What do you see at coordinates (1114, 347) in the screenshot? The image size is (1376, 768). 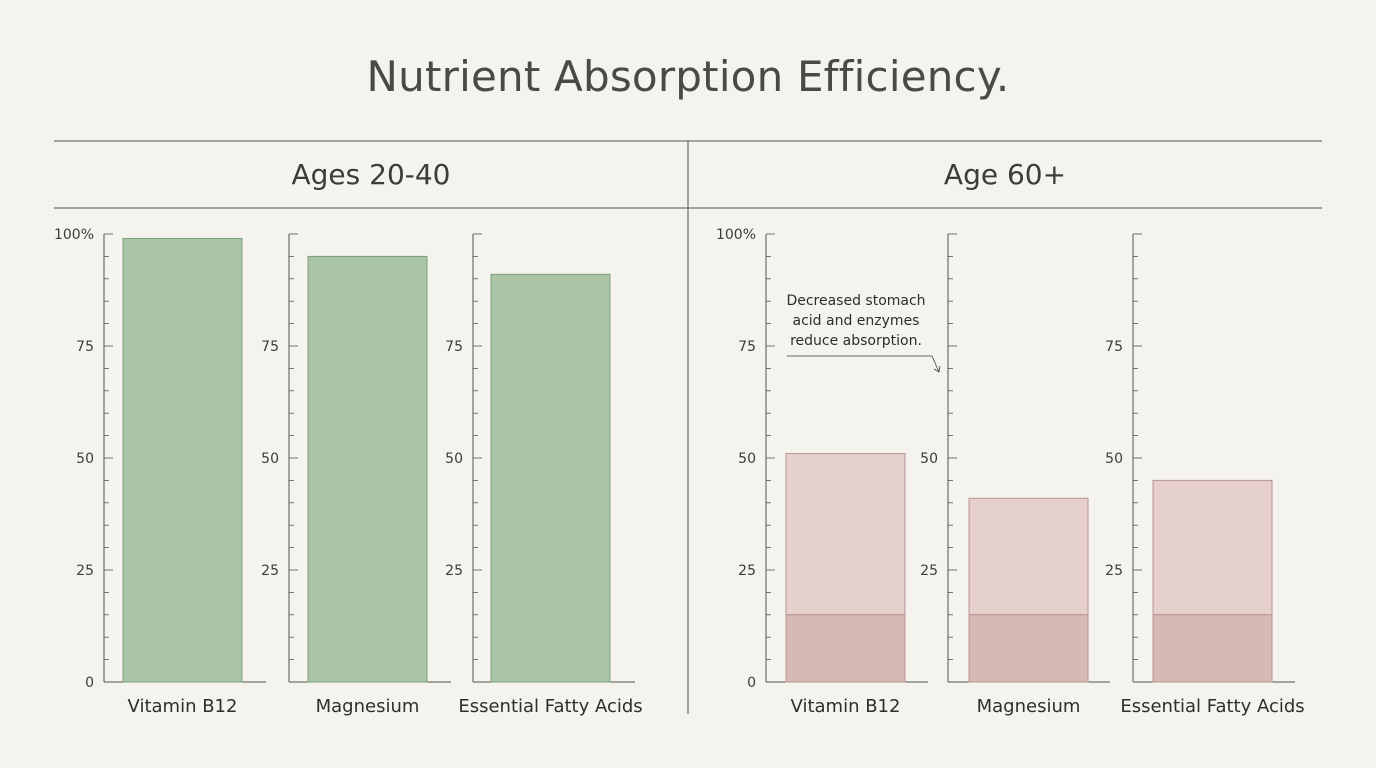 I see `y-tick-label-p1-2-75: 75` at bounding box center [1114, 347].